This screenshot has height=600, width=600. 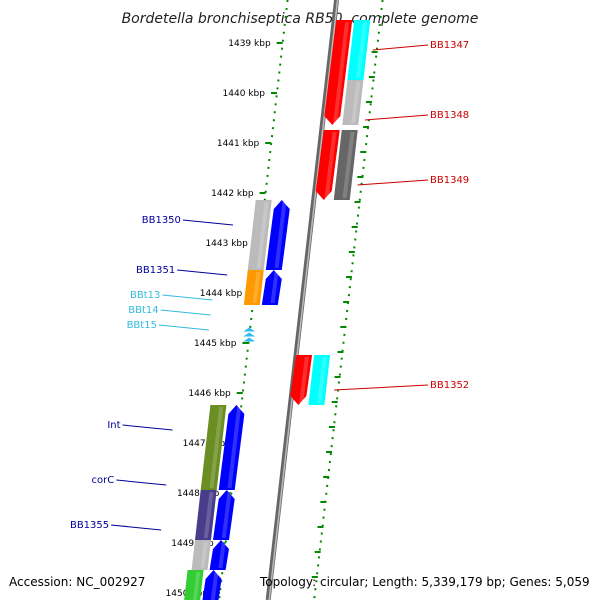 I want to click on feature-orange, so click(x=253, y=287).